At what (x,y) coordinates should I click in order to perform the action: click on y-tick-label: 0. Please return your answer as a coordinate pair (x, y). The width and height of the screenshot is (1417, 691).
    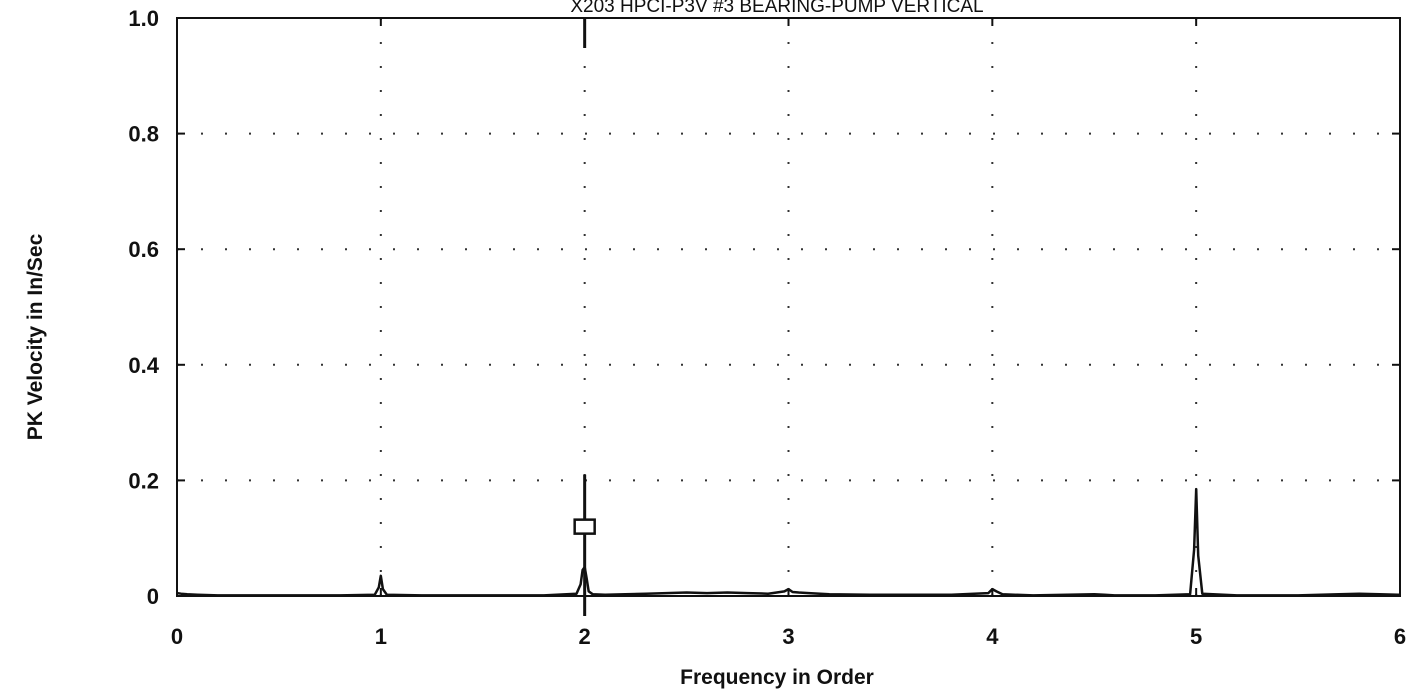
    Looking at the image, I should click on (153, 596).